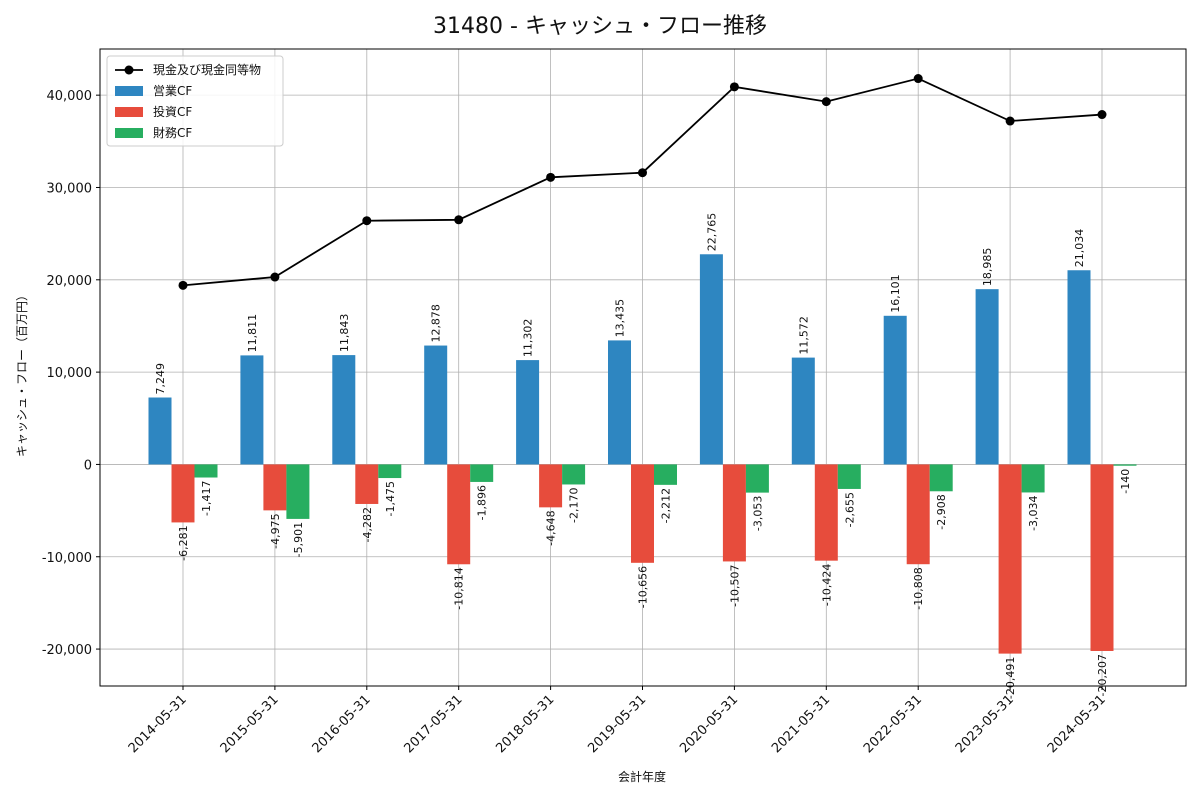  Describe the element at coordinates (551, 527) in the screenshot. I see `investing-cf-label: -4,648` at that location.